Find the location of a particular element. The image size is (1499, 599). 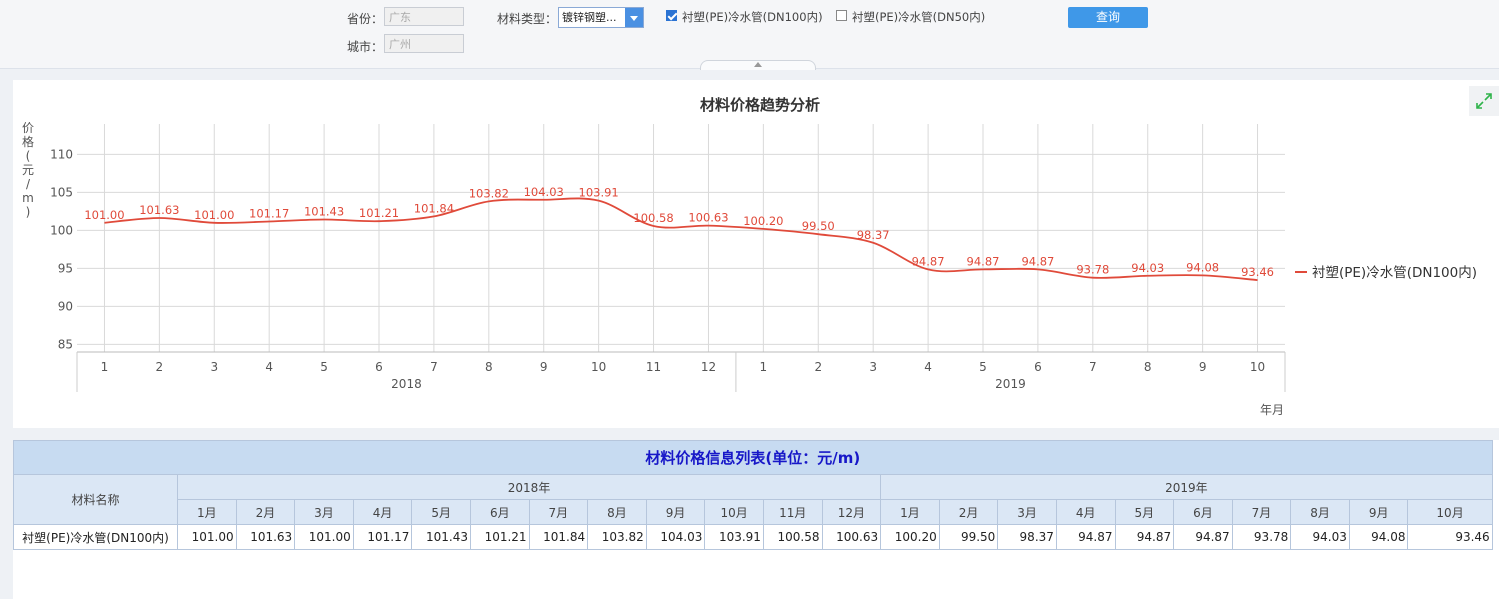

province-field: 广东 is located at coordinates (424, 16).